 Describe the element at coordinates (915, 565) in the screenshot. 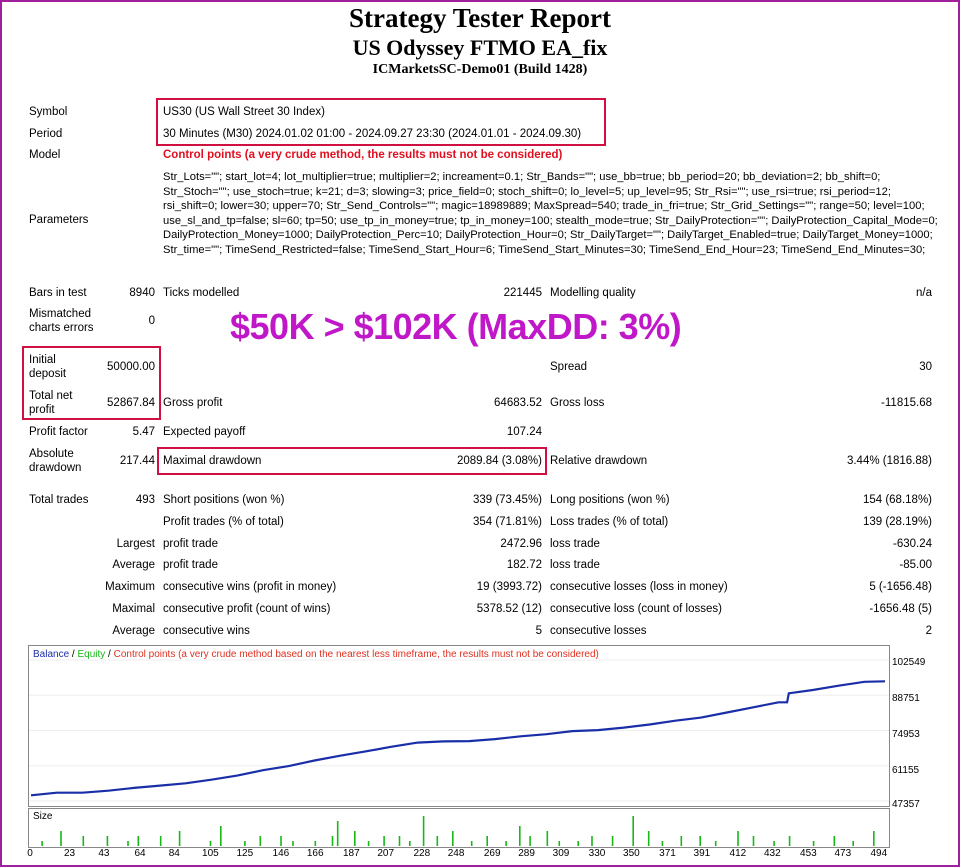

I see `avg-loss-value: -85.00` at that location.